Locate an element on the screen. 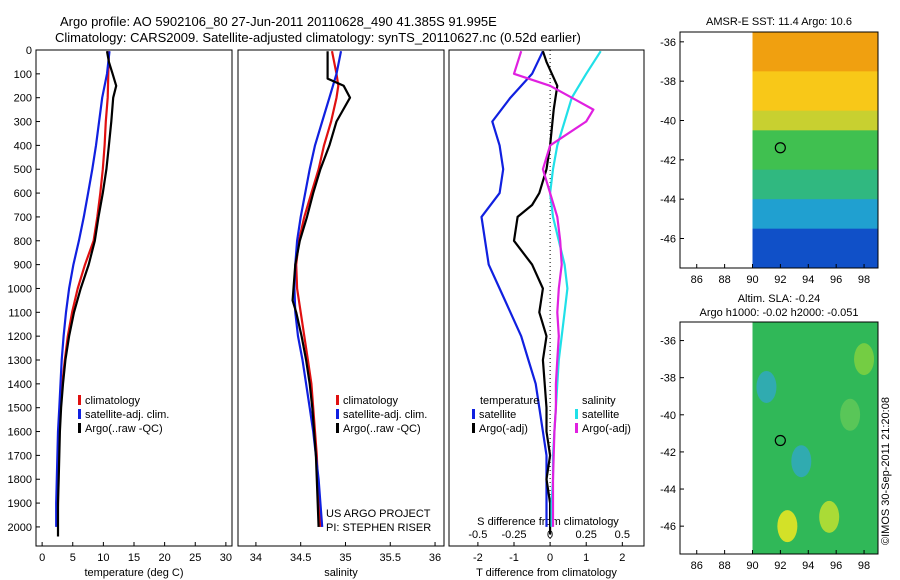  series-line-magenta is located at coordinates (553, 288).